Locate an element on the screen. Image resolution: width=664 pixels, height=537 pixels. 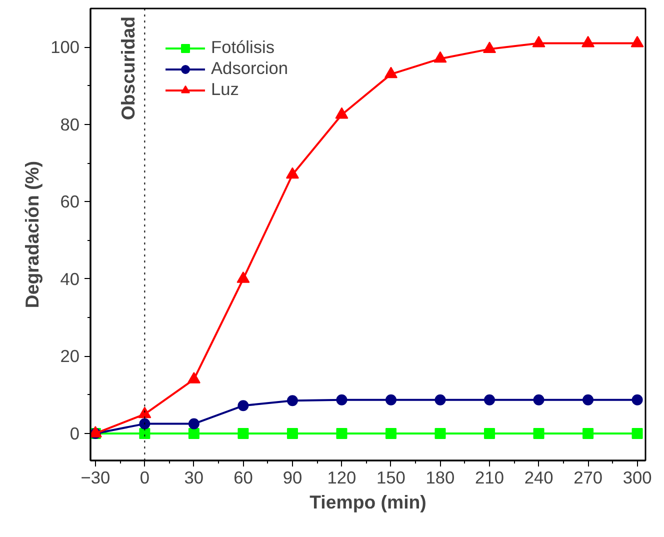
x-tick-label: 90 is located at coordinates (292, 478).